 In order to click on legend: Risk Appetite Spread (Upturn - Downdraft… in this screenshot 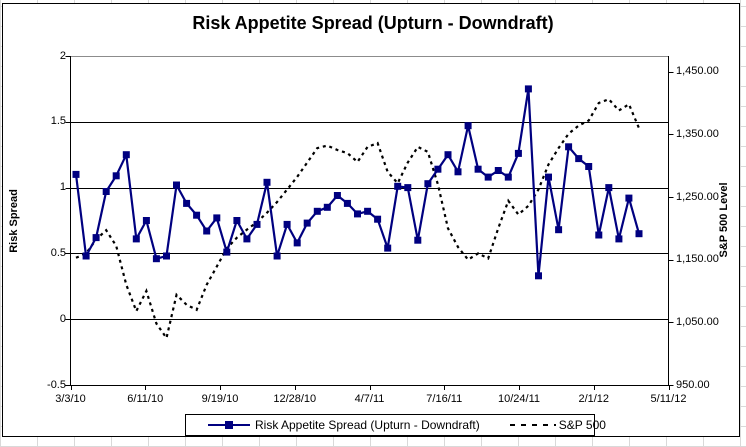, I will do `click(395, 425)`.